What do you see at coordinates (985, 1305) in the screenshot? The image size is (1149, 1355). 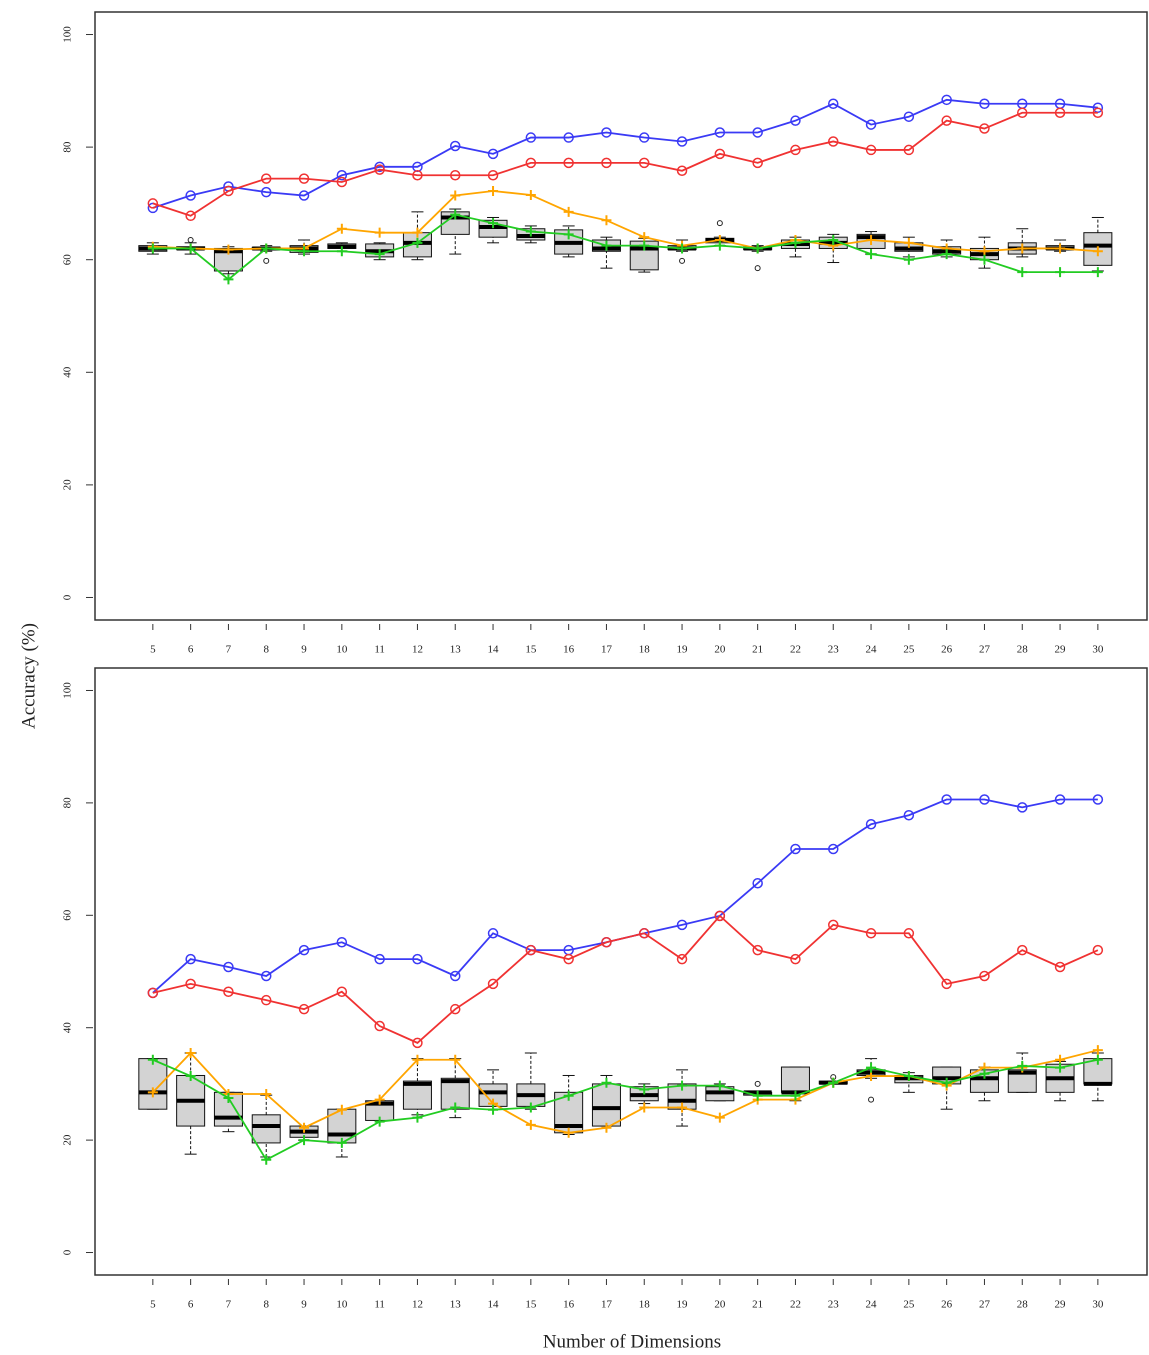 I see `x-tick-label: 27` at bounding box center [985, 1305].